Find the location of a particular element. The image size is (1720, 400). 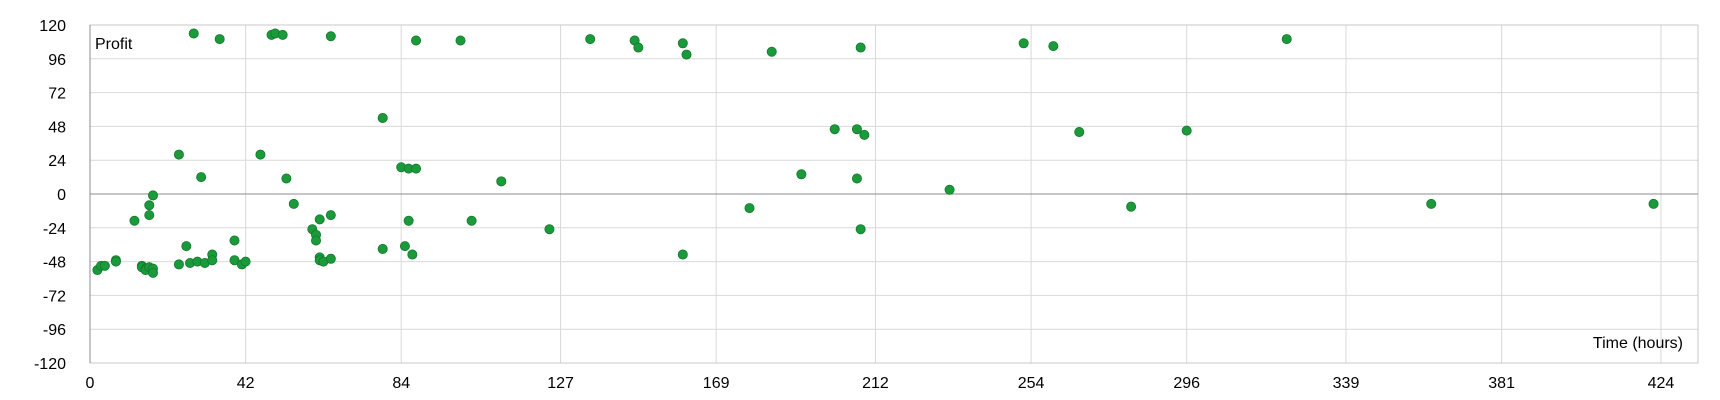

y-tick-label: 0 is located at coordinates (61, 195).